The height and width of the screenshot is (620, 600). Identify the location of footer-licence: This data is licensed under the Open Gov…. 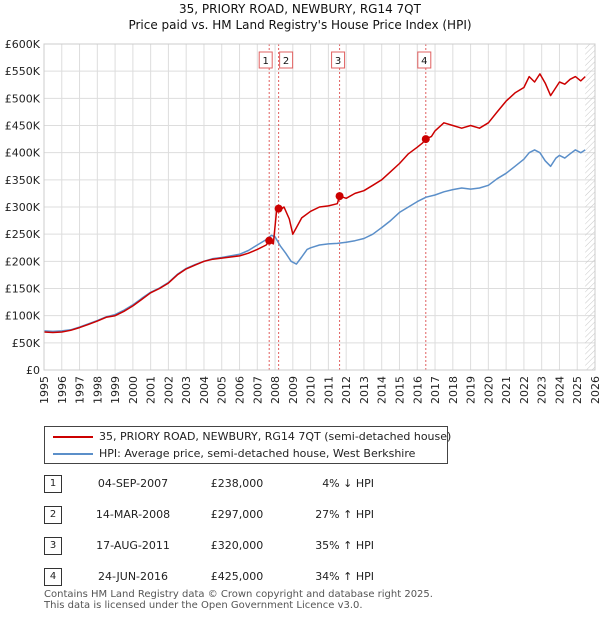
(203, 605).